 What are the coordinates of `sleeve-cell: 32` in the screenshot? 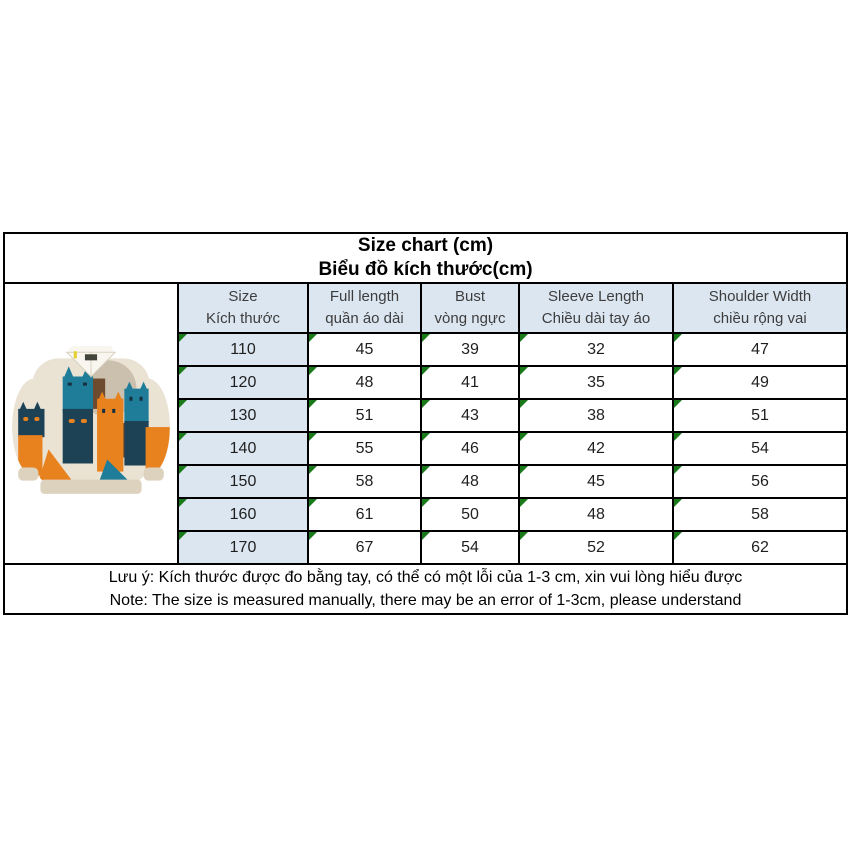 It's located at (597, 349).